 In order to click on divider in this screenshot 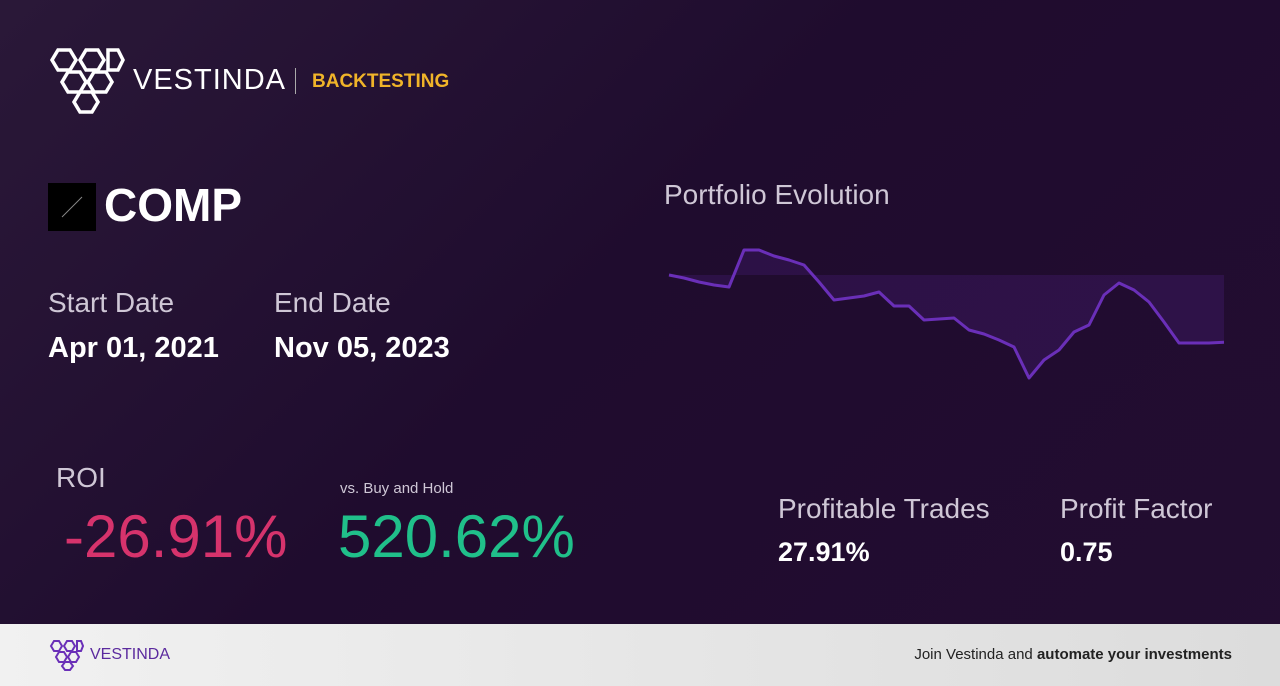, I will do `click(295, 81)`.